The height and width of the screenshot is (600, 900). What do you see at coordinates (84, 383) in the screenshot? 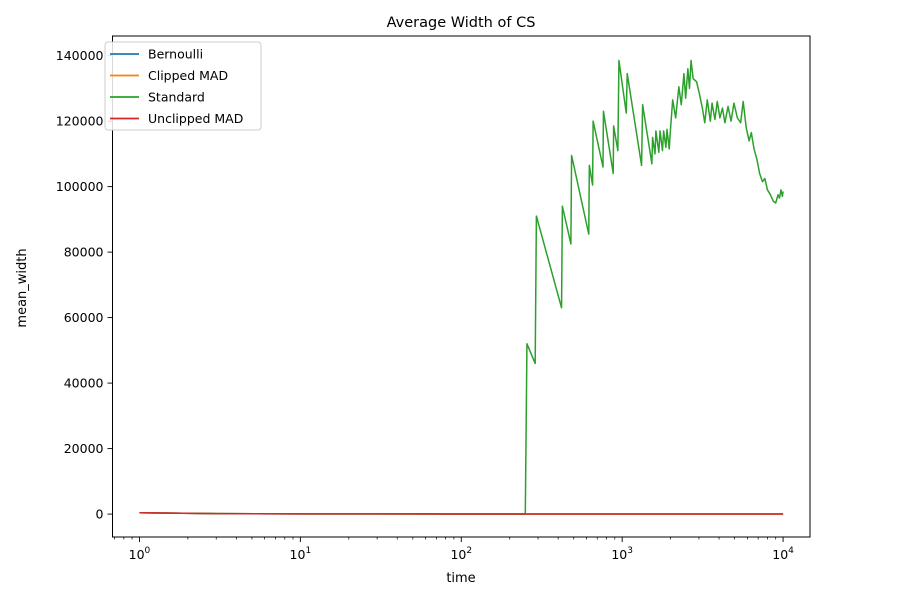
I see `y-tick-label: 40000` at bounding box center [84, 383].